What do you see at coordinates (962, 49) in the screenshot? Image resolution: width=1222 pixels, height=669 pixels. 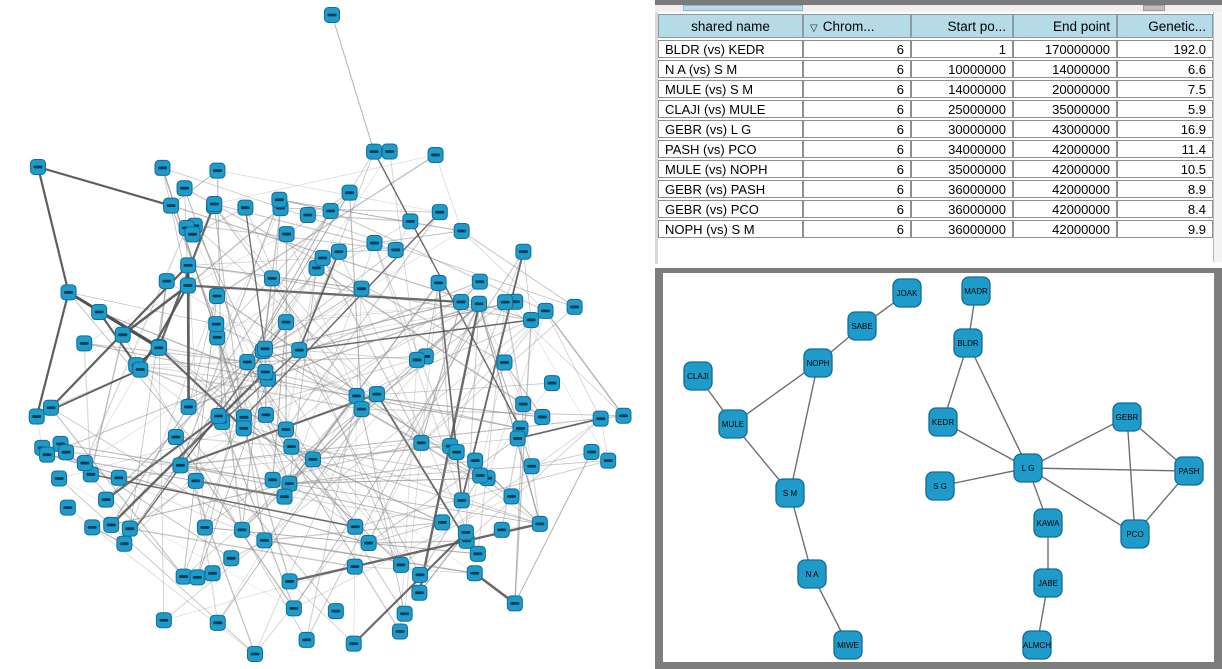 I see `cell-value: 1` at bounding box center [962, 49].